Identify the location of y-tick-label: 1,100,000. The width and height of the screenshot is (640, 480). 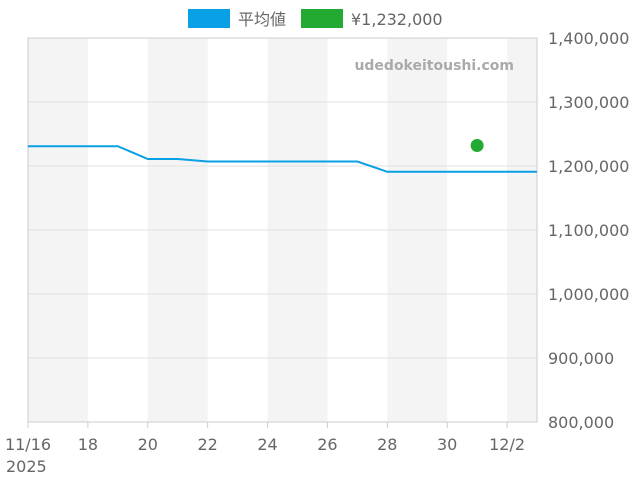
(588, 230).